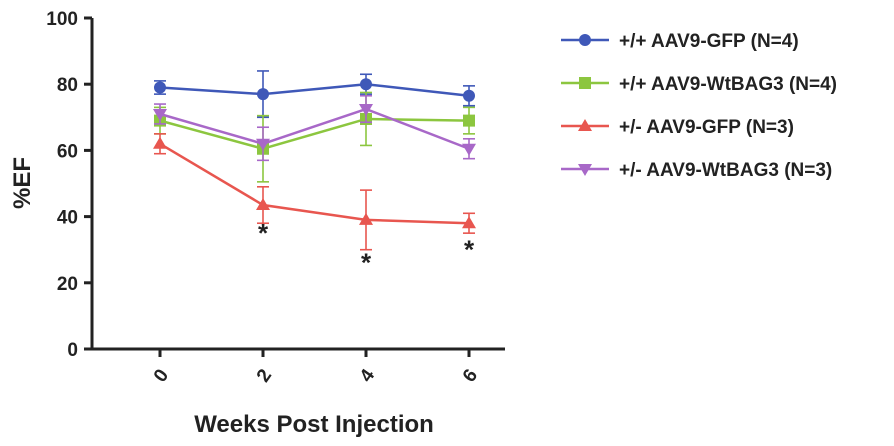  I want to click on legend-label: +/+ AAV9-GFP (N=4), so click(709, 41).